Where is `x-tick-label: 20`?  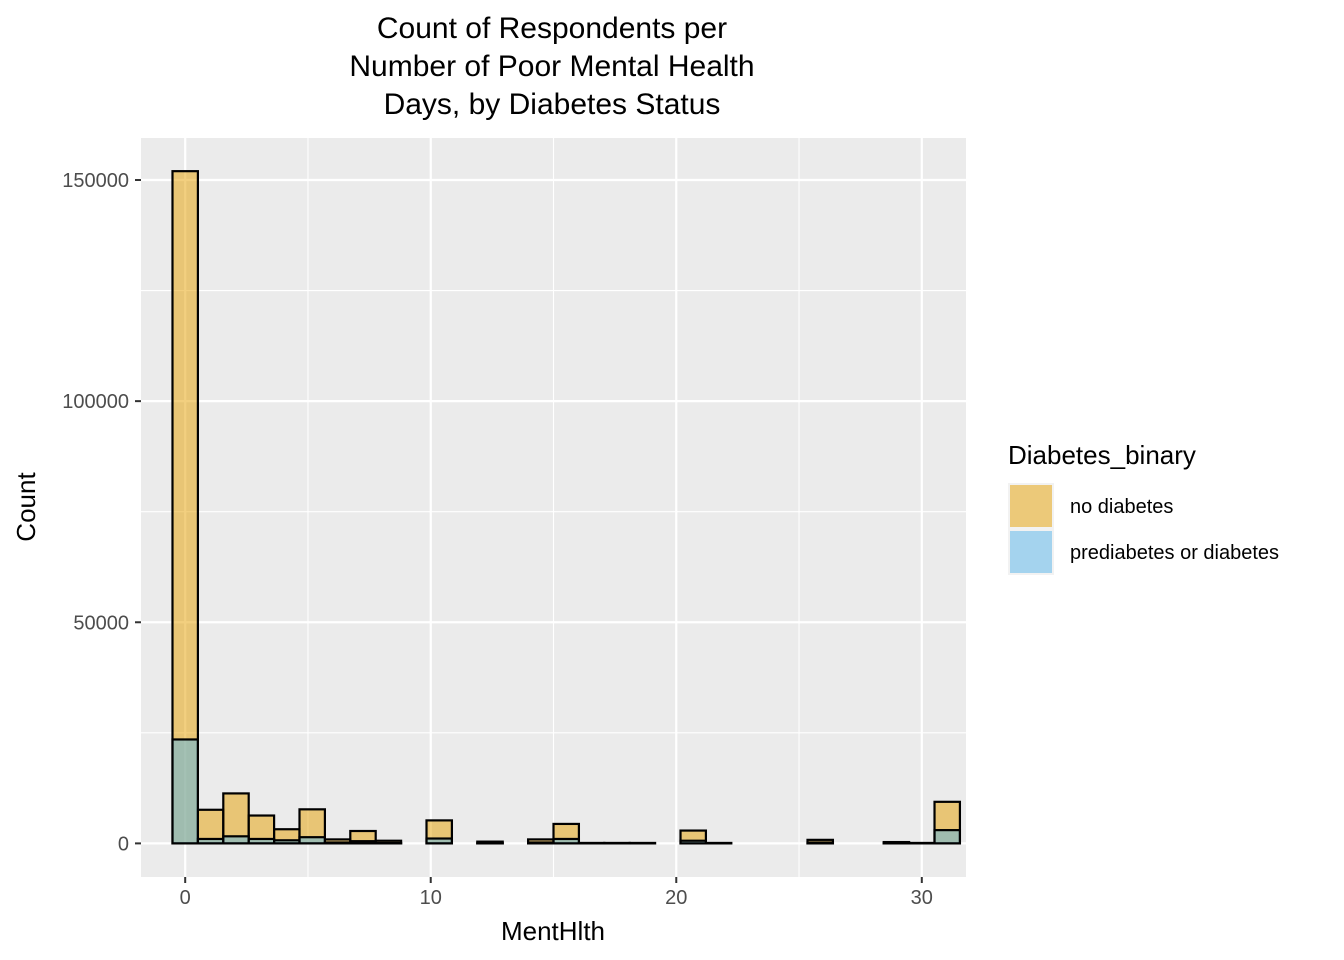
x-tick-label: 20 is located at coordinates (676, 898).